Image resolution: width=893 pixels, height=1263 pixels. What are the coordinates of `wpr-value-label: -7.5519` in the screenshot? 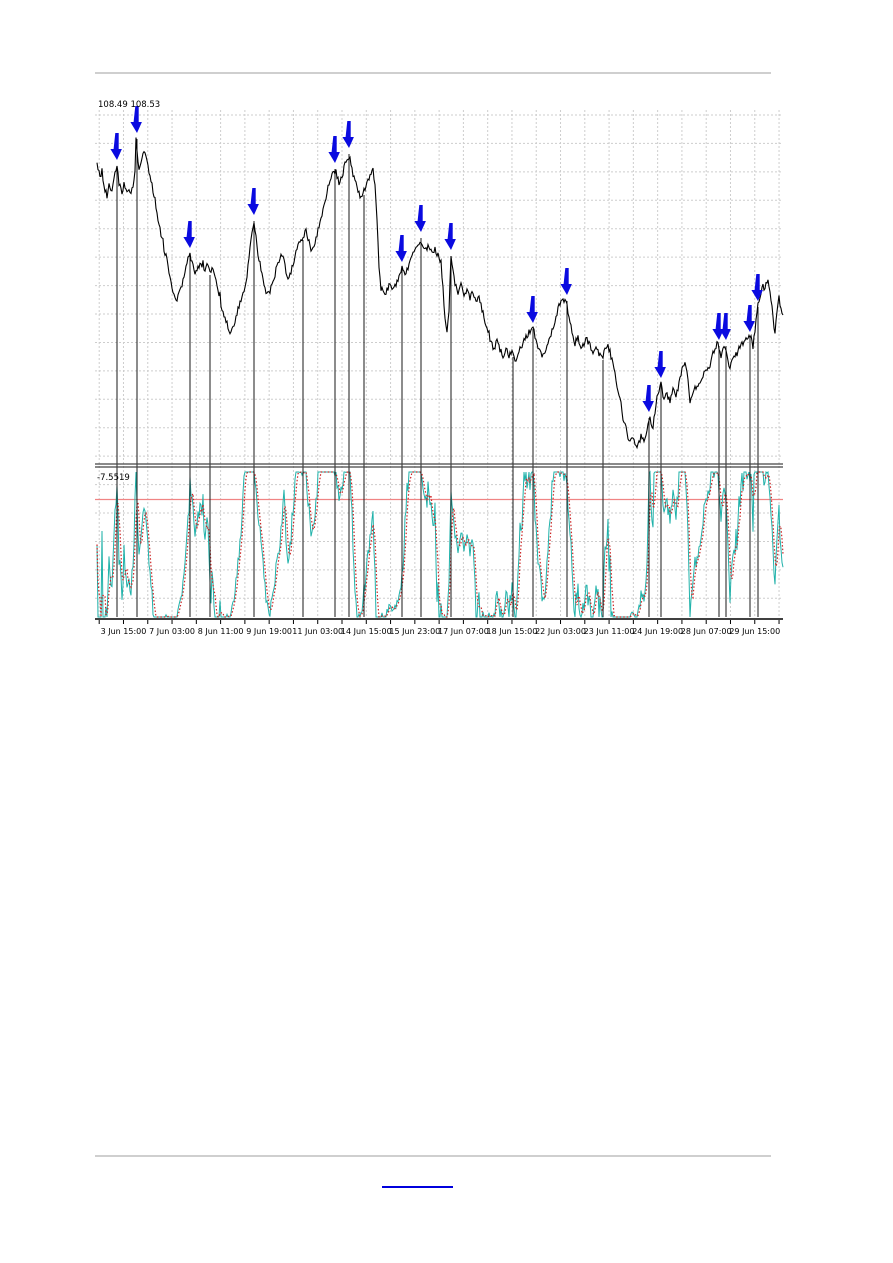 It's located at (113, 478).